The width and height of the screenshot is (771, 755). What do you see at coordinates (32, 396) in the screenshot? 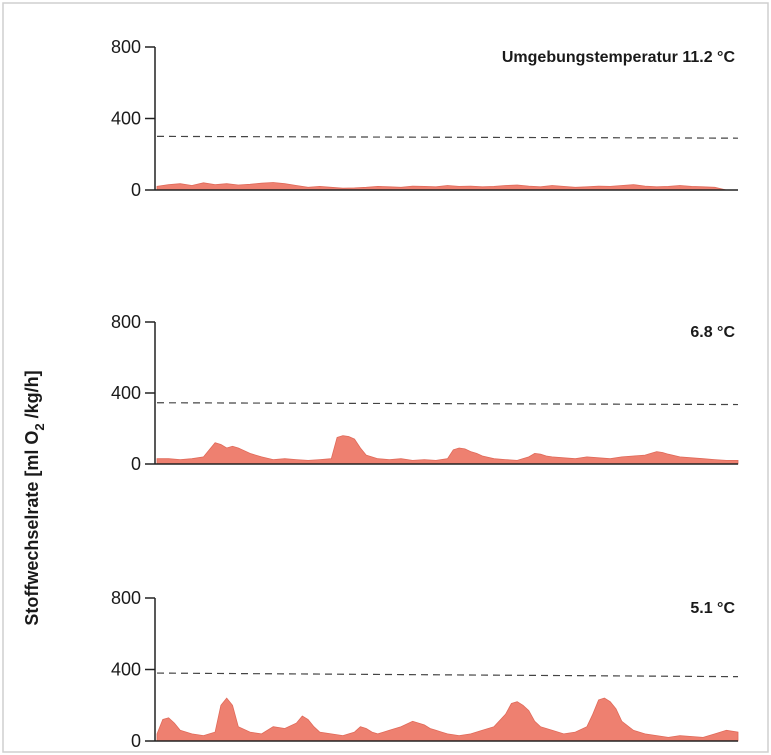
I see `y-axis-label-unit: /kg/h]` at bounding box center [32, 396].